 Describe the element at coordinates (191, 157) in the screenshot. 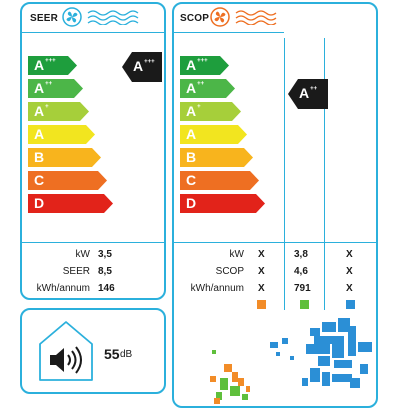

I see `scop-class-letter: B` at that location.